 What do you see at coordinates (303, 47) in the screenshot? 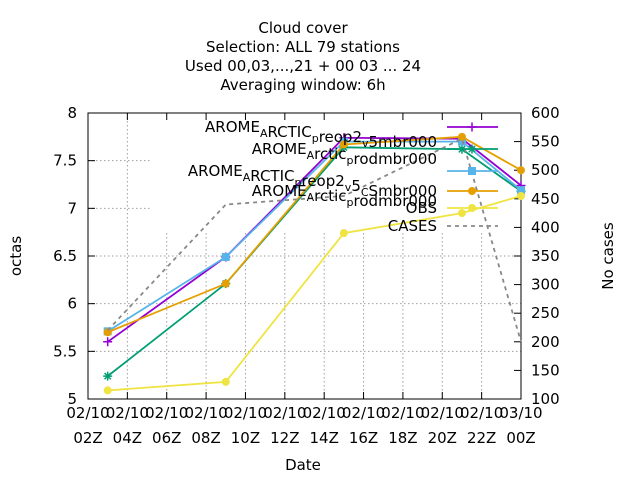
I see `title-line-2: Selection: ALL 79 stations` at bounding box center [303, 47].